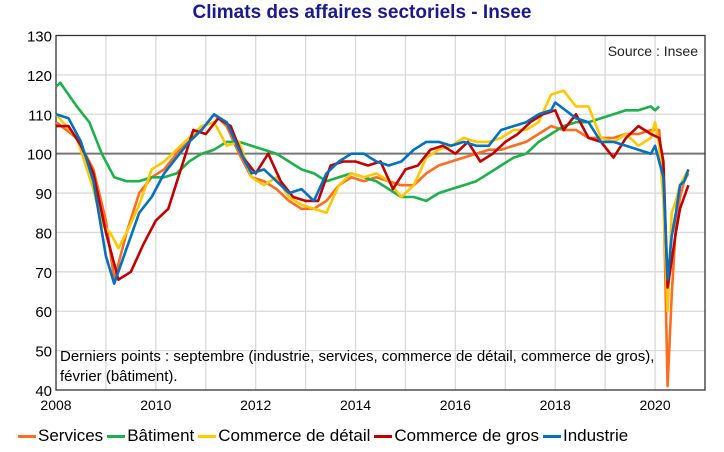 The height and width of the screenshot is (452, 724). I want to click on source-label: Source : Insee, so click(652, 51).